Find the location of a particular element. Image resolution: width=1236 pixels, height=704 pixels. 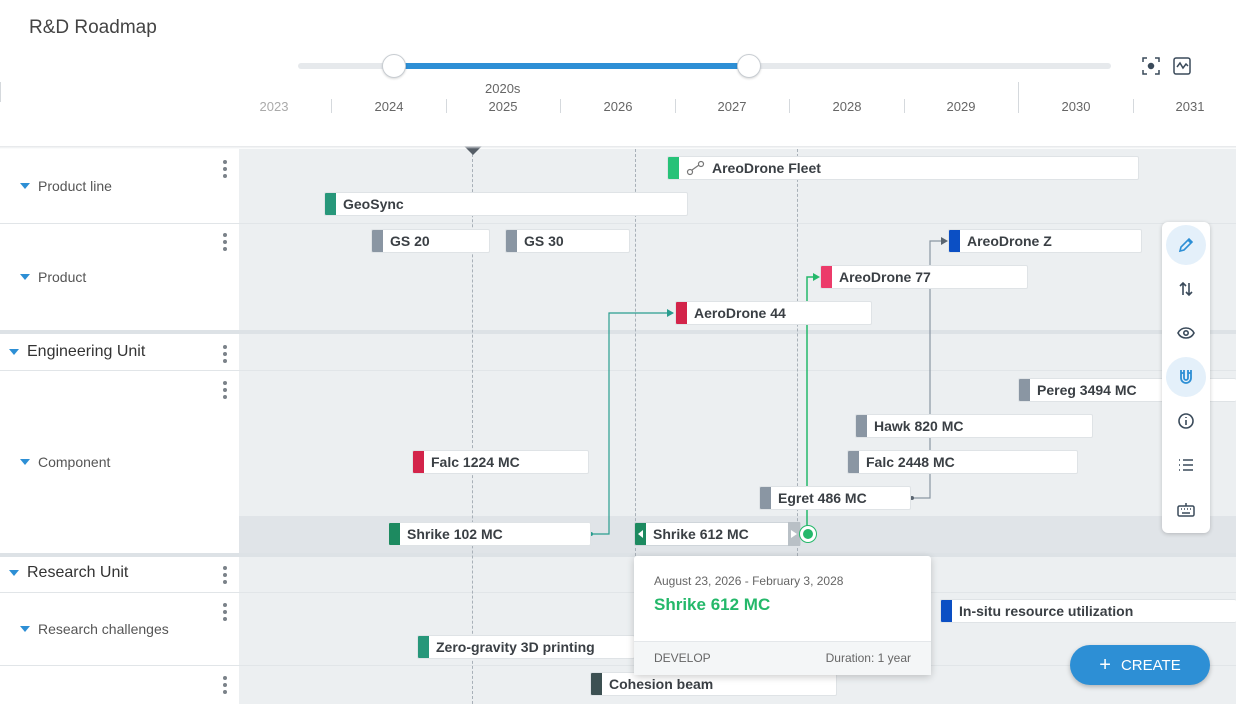

plus-icon: + is located at coordinates (1105, 664).